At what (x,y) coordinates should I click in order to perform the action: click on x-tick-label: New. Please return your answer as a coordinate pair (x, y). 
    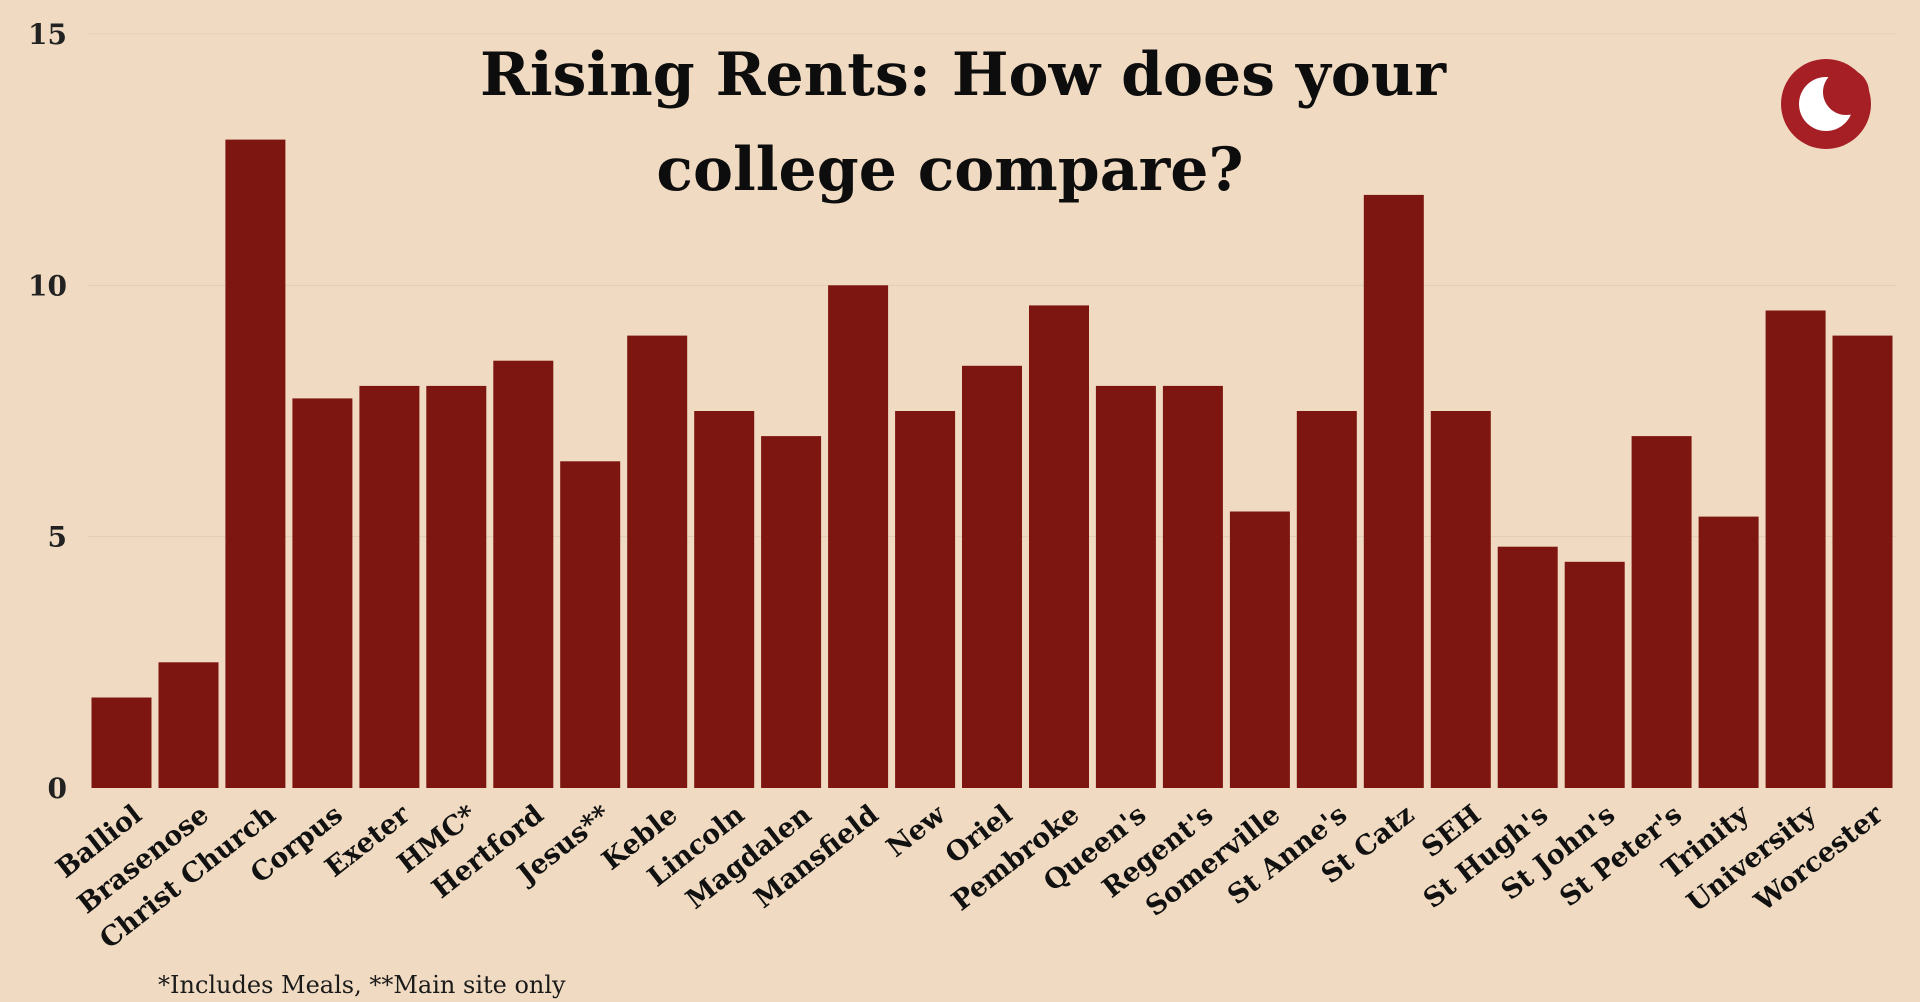
    Looking at the image, I should click on (916, 831).